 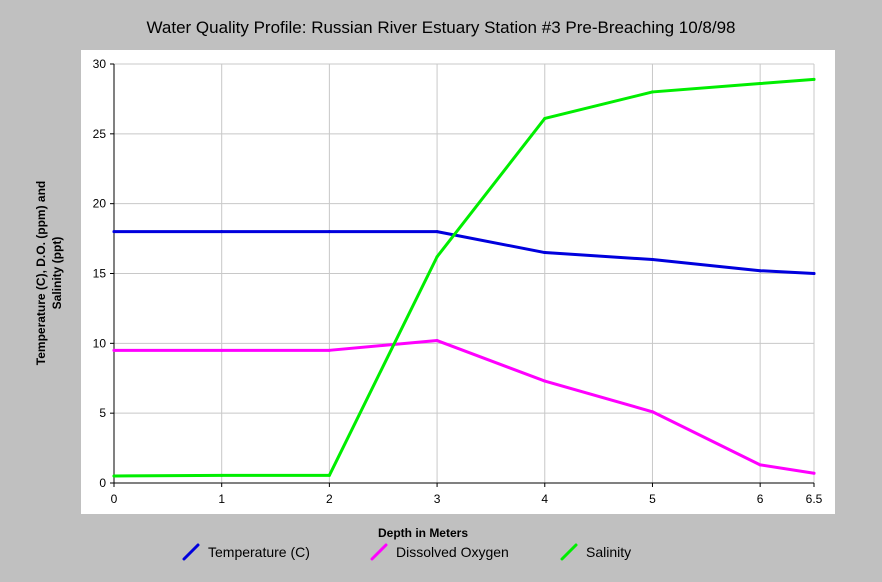 What do you see at coordinates (329, 499) in the screenshot?
I see `x-tick-label: 2` at bounding box center [329, 499].